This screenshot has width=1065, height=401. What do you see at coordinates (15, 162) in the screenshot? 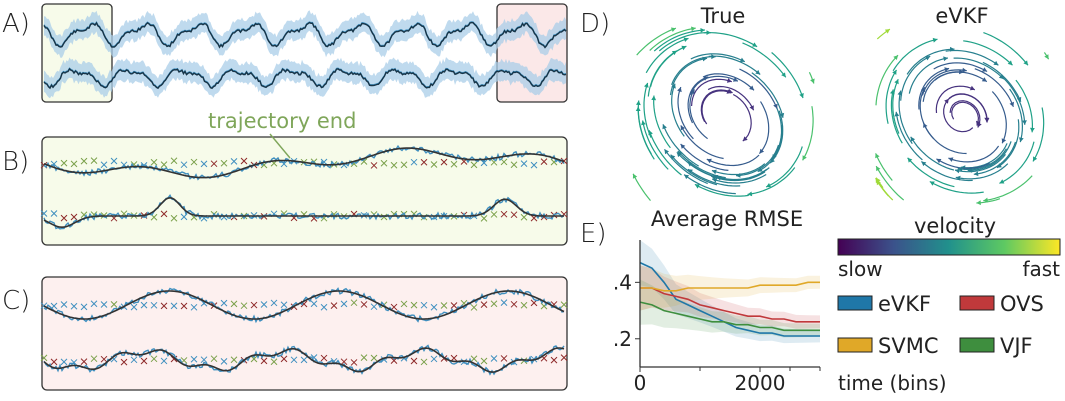
I see `panel-label-b: B)` at bounding box center [15, 162].